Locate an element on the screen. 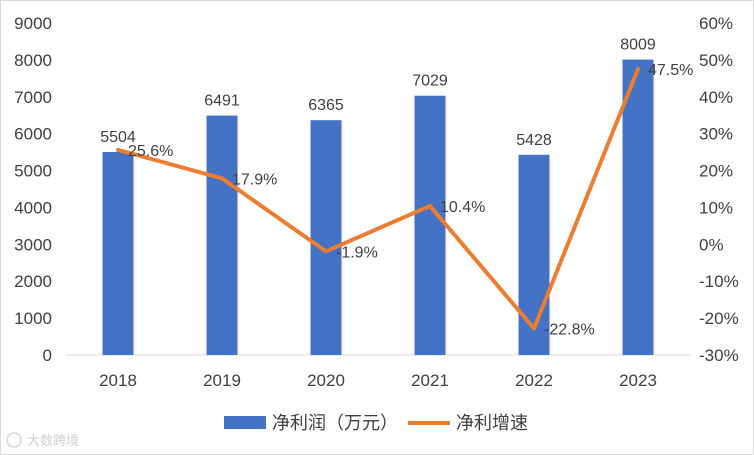 The height and width of the screenshot is (455, 754). y-right-tick-label: 10% is located at coordinates (716, 207).